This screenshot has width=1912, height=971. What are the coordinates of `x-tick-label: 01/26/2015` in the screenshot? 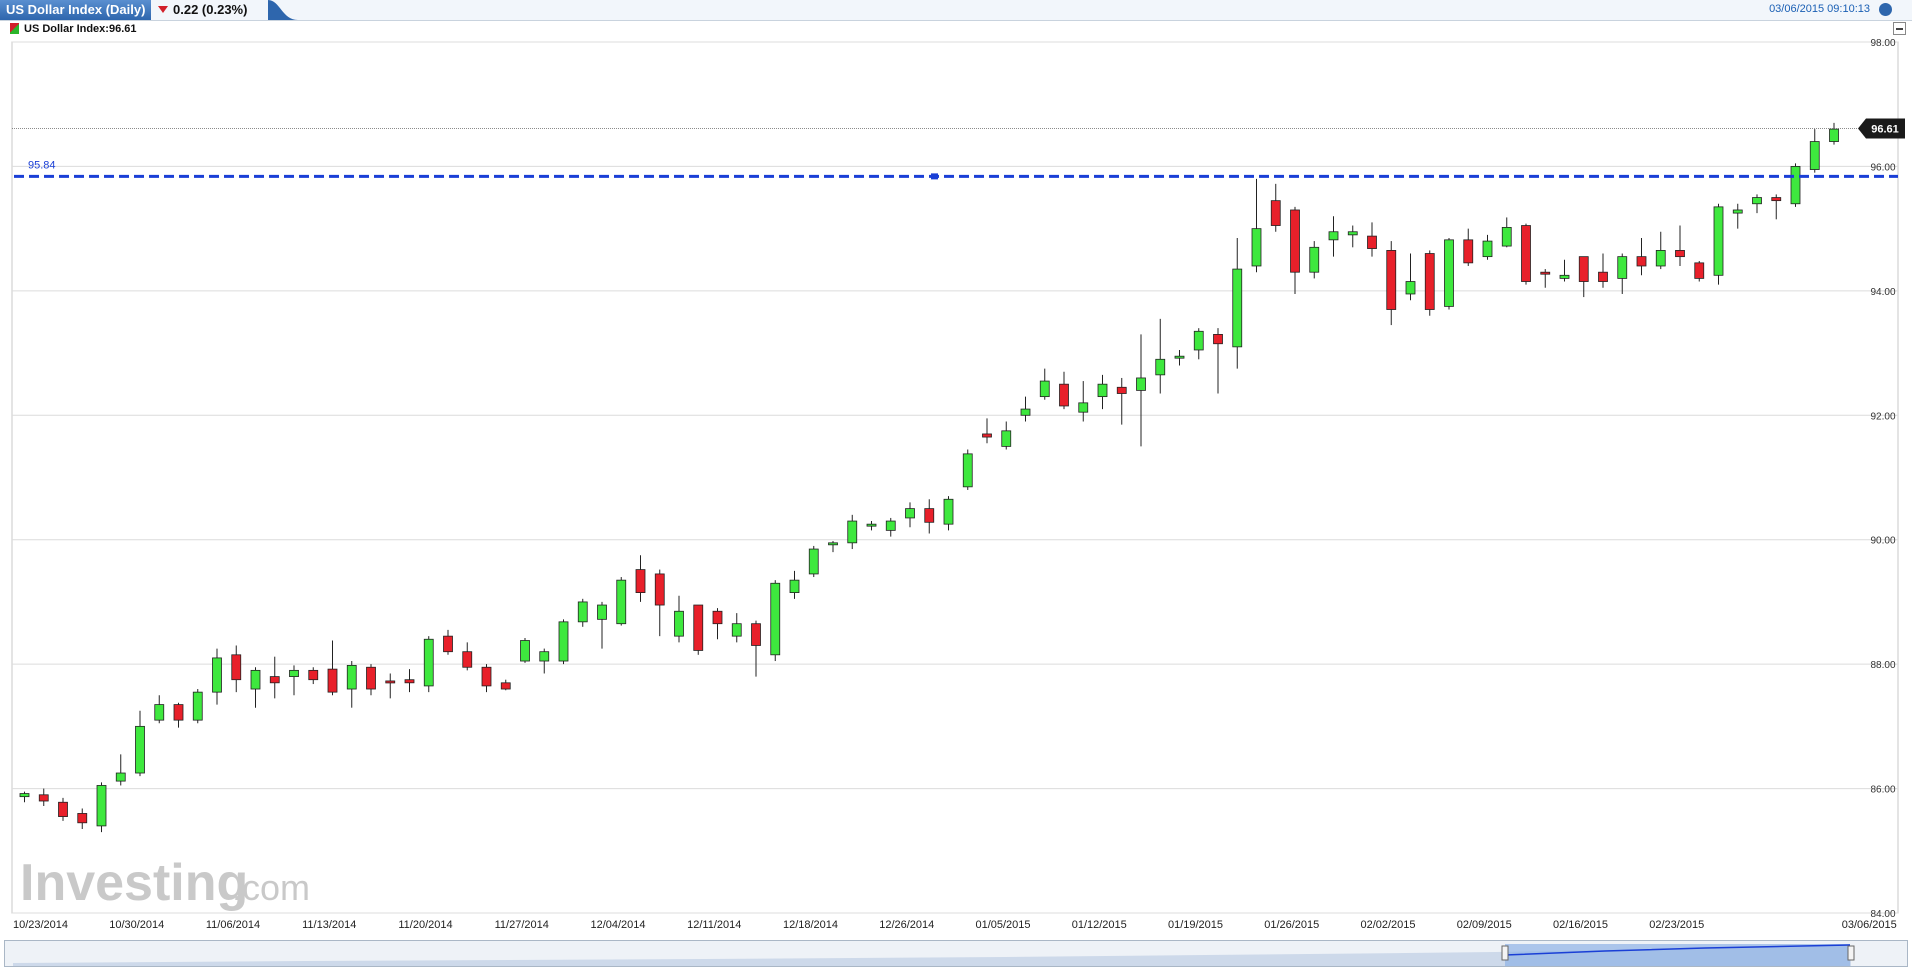 It's located at (1291, 925).